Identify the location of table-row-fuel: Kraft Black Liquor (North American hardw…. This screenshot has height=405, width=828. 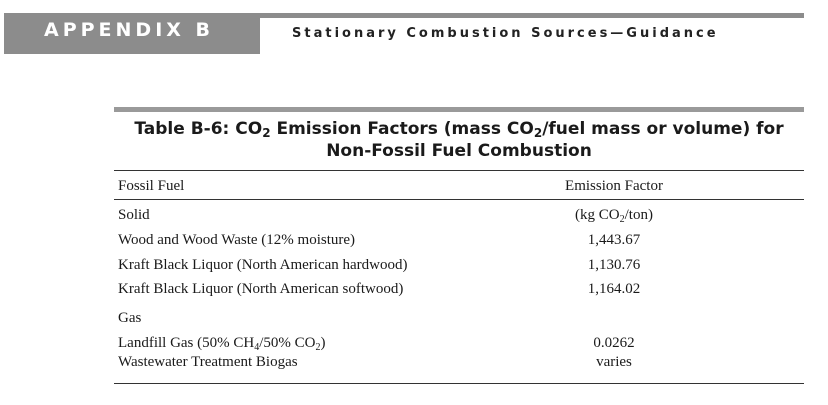
(263, 265).